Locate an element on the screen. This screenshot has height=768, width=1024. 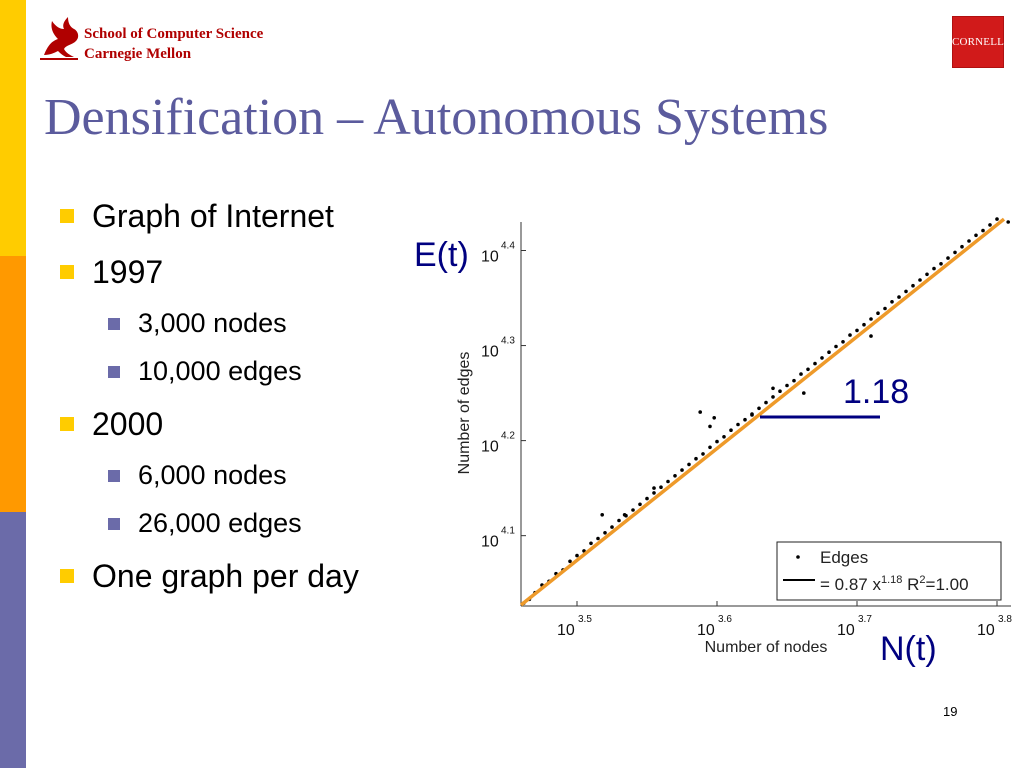
page-number: 19 is located at coordinates (950, 711).